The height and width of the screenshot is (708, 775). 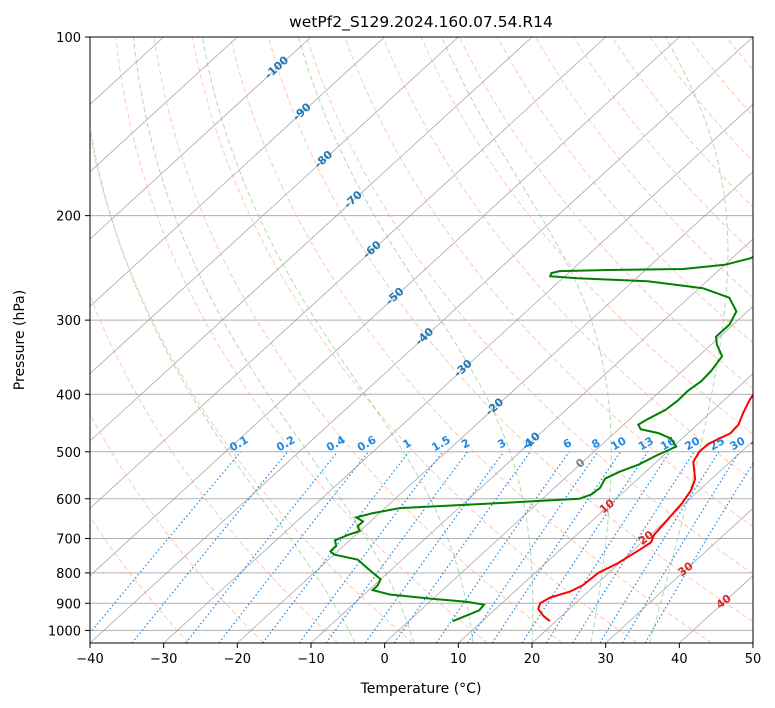 I want to click on x-tick-label: 50, so click(x=753, y=659).